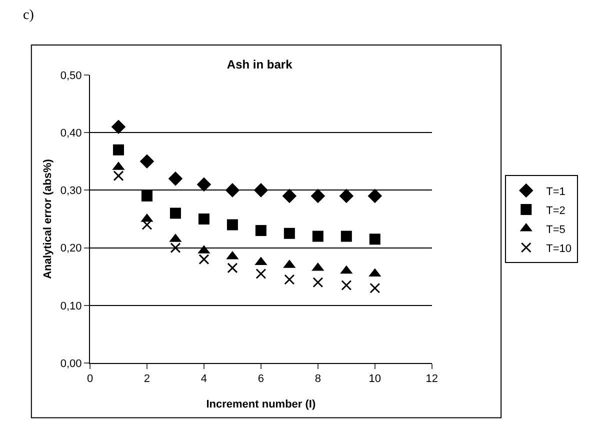  Describe the element at coordinates (432, 379) in the screenshot. I see `x-tick-label: 12` at that location.